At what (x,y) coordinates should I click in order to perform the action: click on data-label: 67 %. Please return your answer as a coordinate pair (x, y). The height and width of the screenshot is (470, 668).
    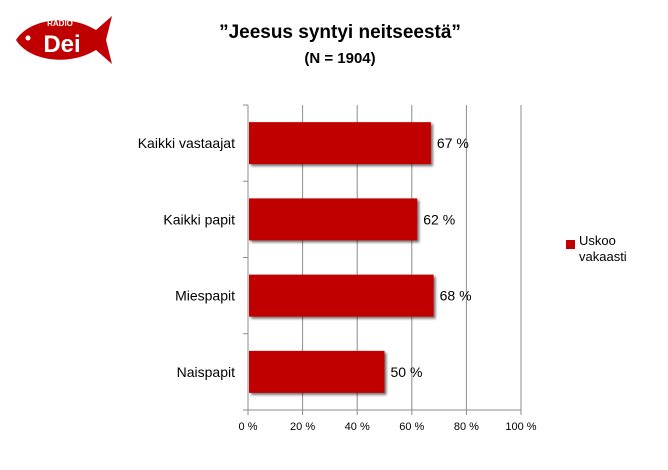
    Looking at the image, I should click on (453, 143).